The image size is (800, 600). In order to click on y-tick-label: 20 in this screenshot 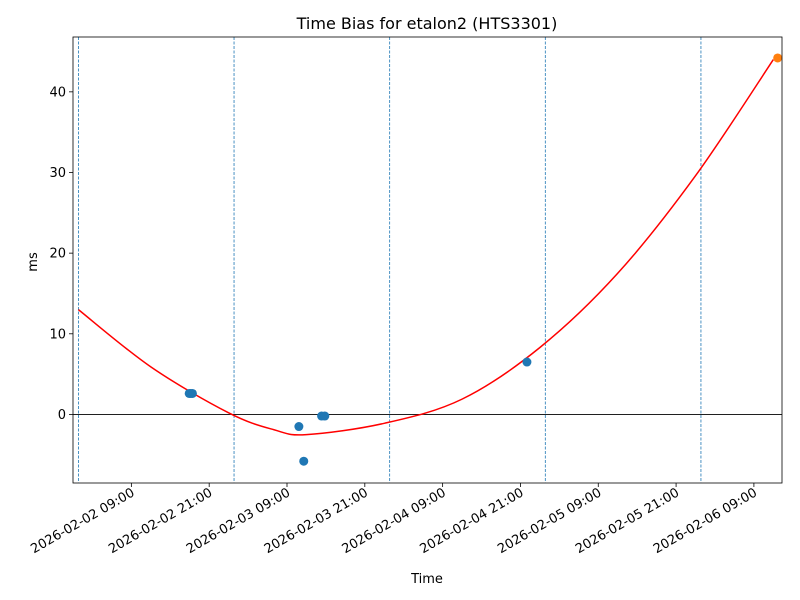, I will do `click(57, 254)`.